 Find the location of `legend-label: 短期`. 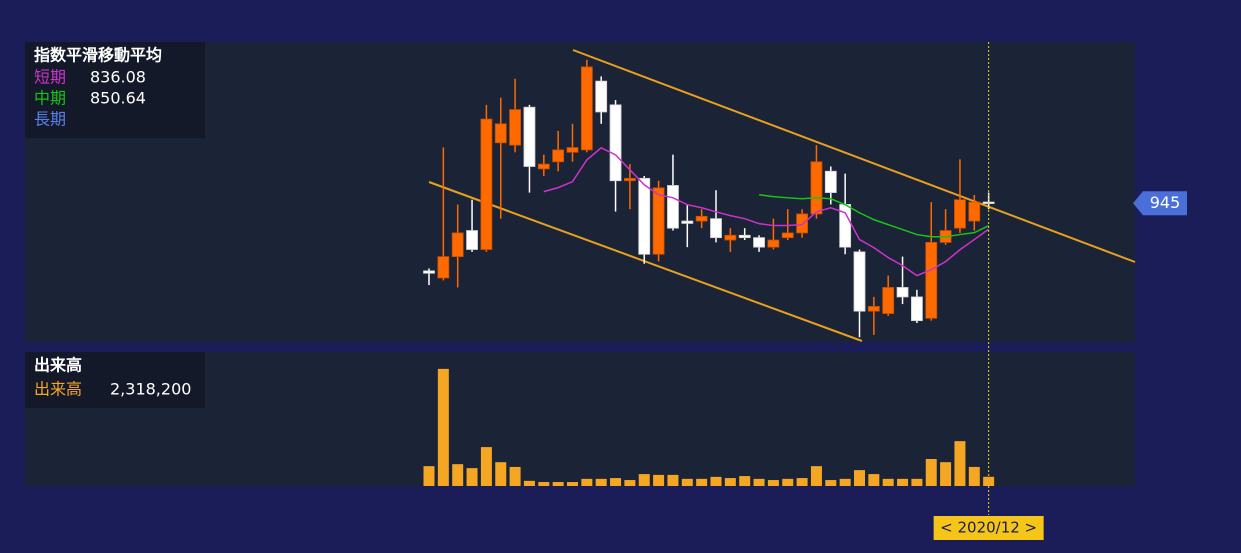

legend-label: 短期 is located at coordinates (50, 77).